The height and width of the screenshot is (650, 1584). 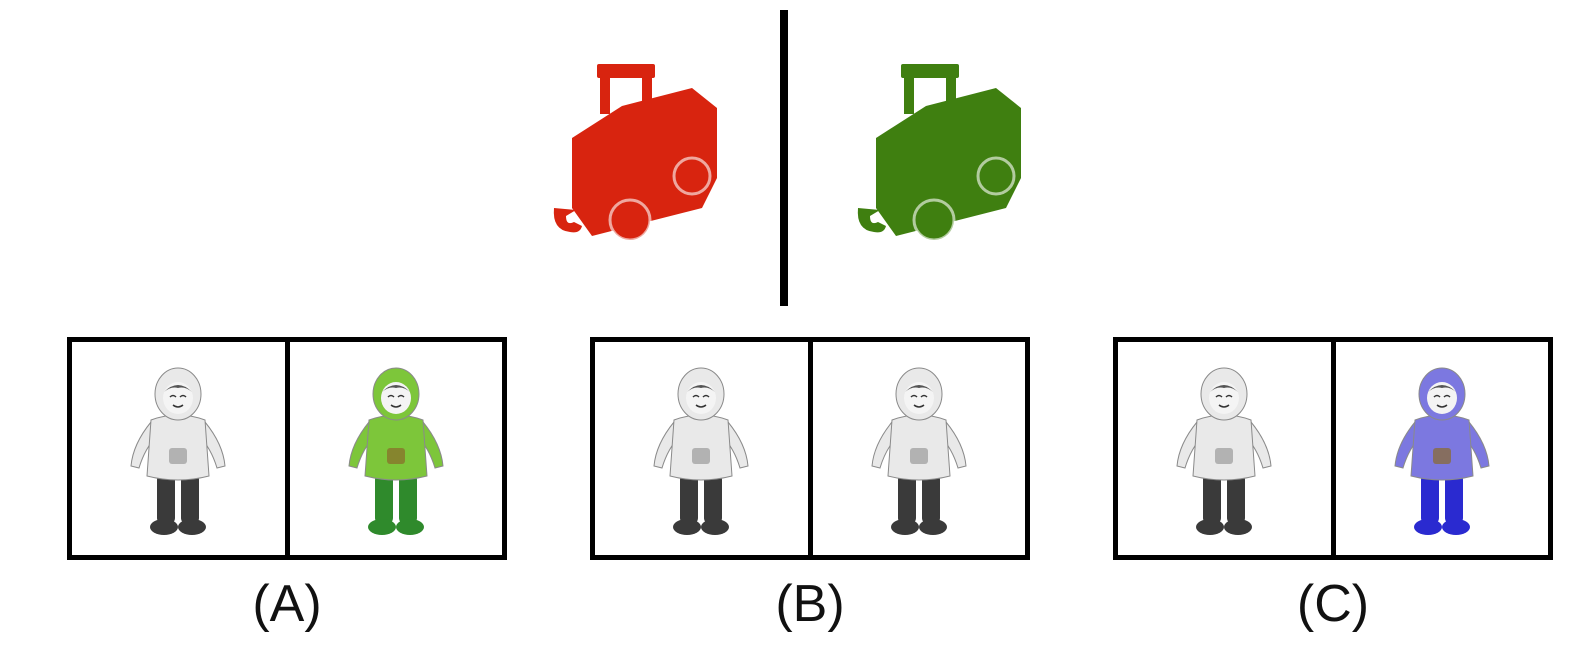 I want to click on option-c-right-panel, so click(x=1439, y=448).